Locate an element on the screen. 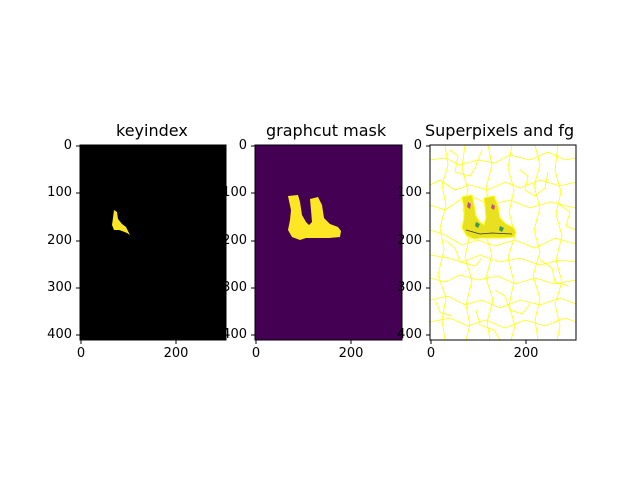  panel1-ytick-2: 200 is located at coordinates (59, 240).